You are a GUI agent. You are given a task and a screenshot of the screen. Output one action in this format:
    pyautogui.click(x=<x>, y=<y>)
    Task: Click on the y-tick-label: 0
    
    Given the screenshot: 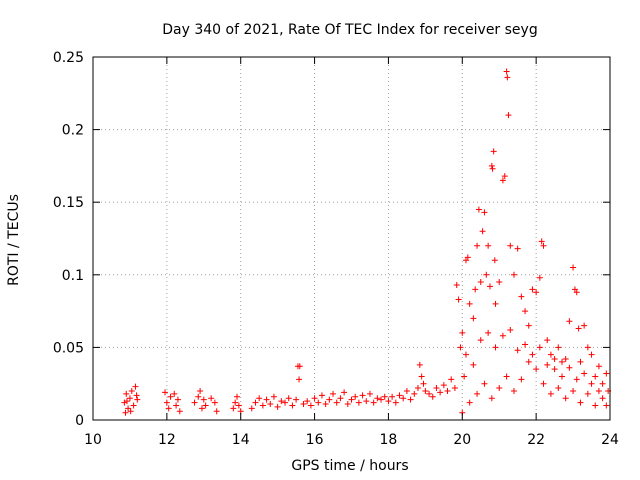 What is the action you would take?
    pyautogui.click(x=79, y=421)
    